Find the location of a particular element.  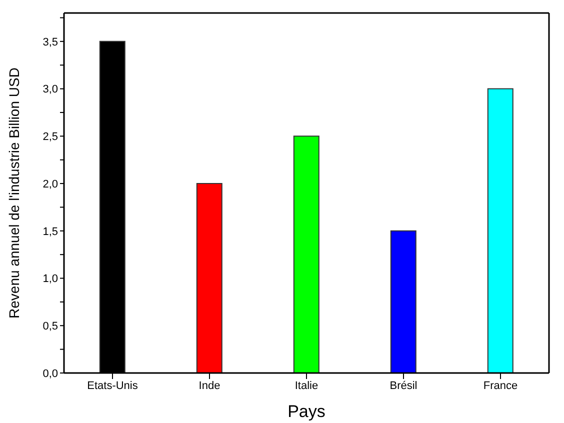

y-tick-label: 0,0 is located at coordinates (50, 374).